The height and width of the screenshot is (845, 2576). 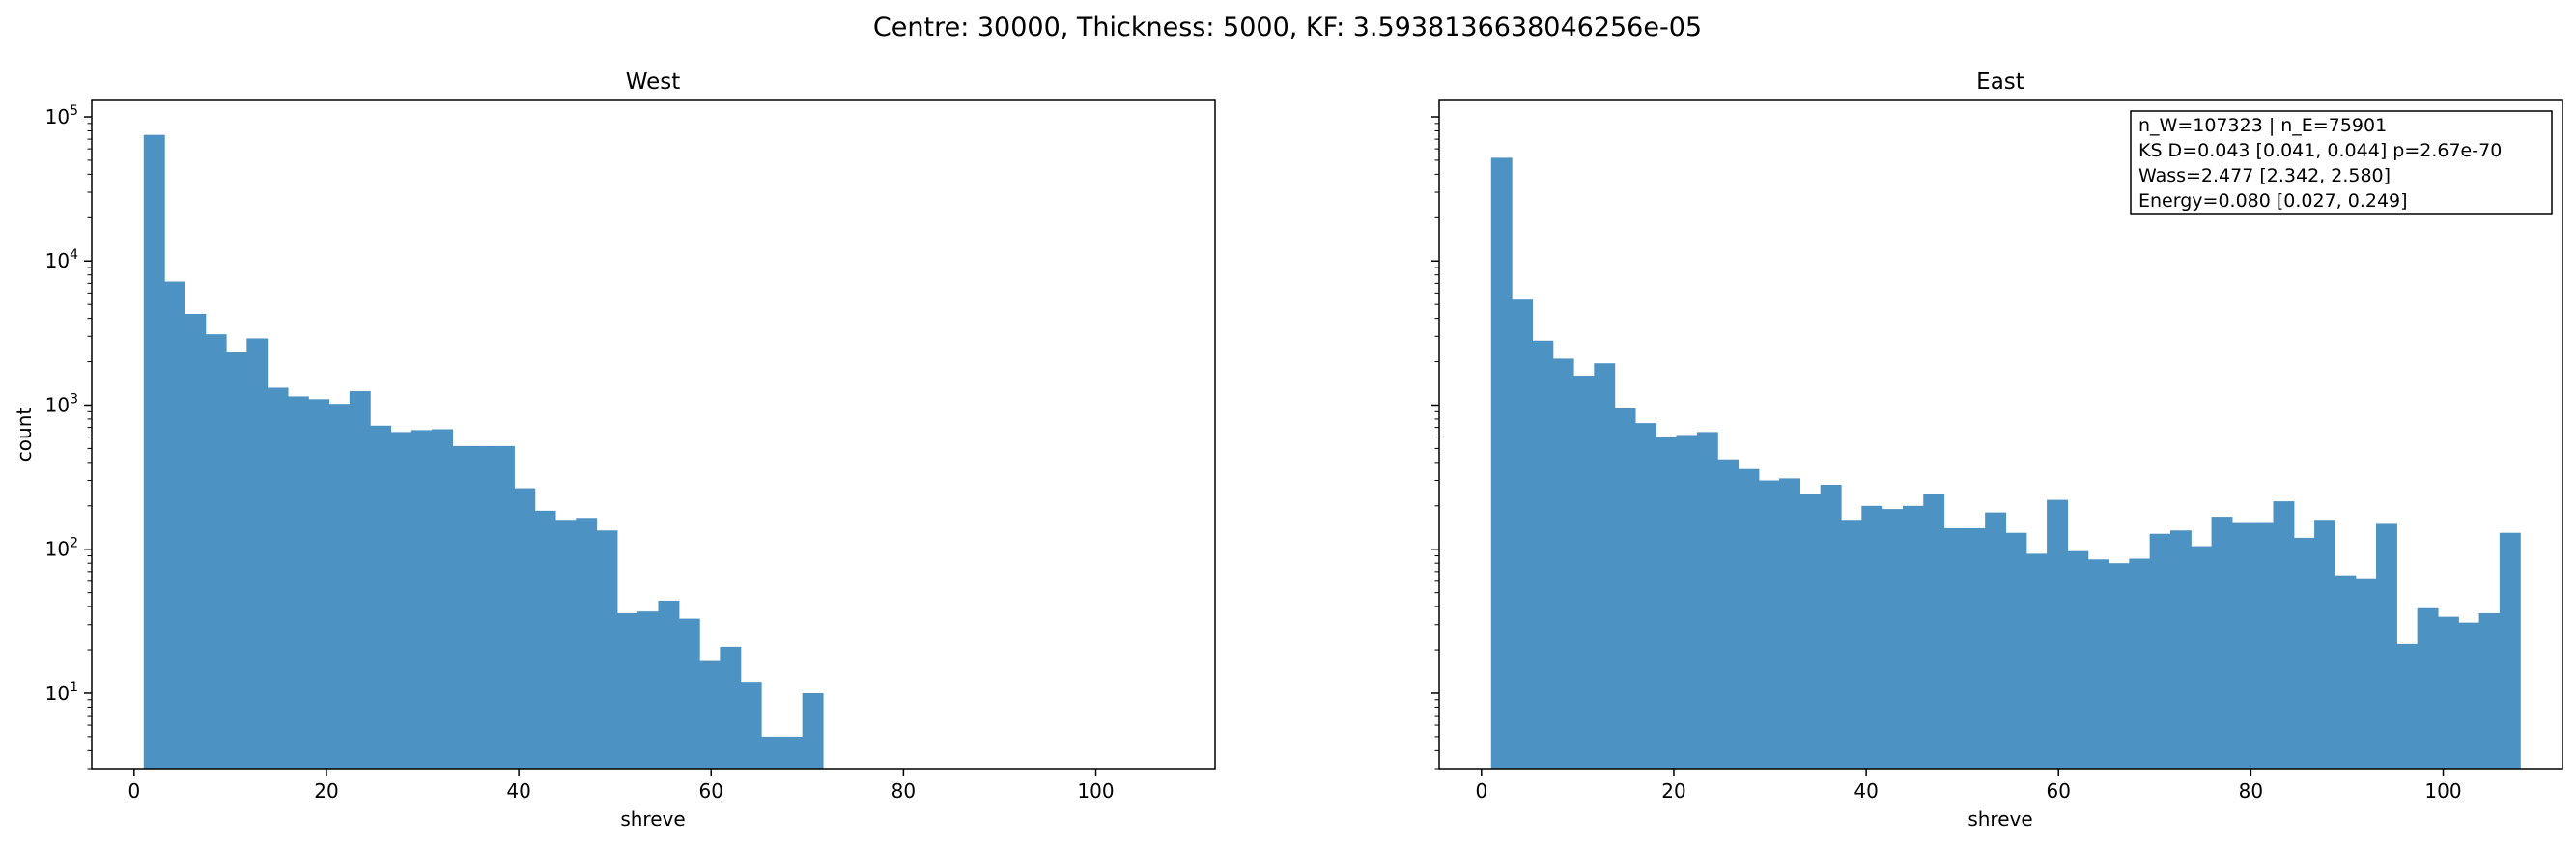 I want to click on east-stats-box, so click(x=2341, y=162).